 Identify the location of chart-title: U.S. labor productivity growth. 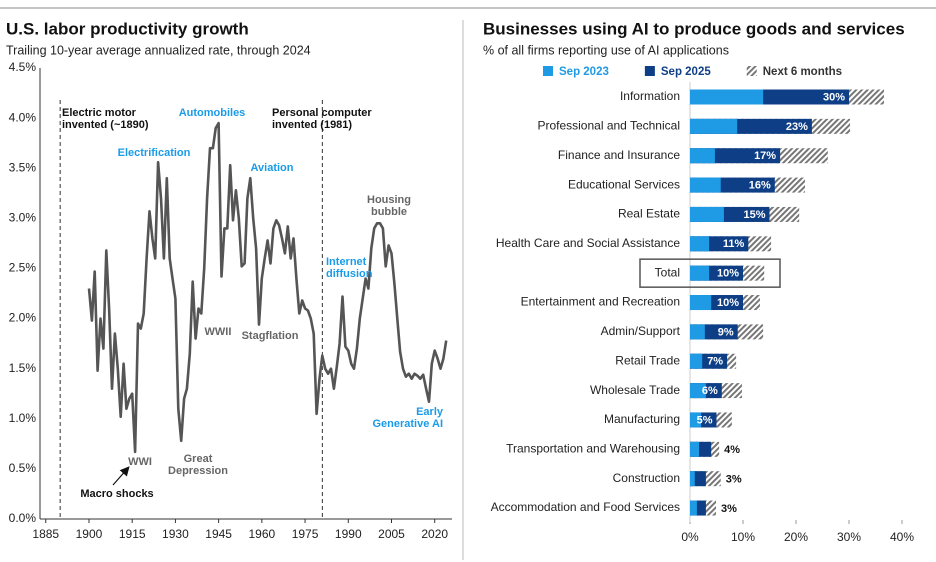
(127, 28).